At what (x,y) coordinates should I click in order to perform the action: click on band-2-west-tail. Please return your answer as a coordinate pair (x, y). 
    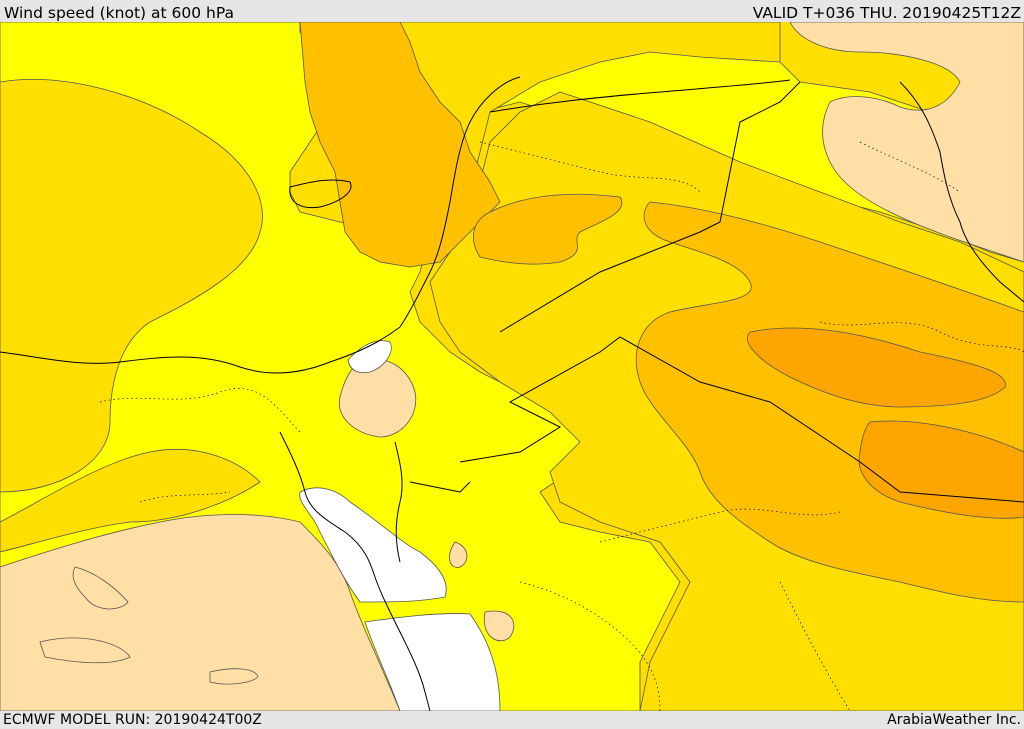
    Looking at the image, I should click on (130, 500).